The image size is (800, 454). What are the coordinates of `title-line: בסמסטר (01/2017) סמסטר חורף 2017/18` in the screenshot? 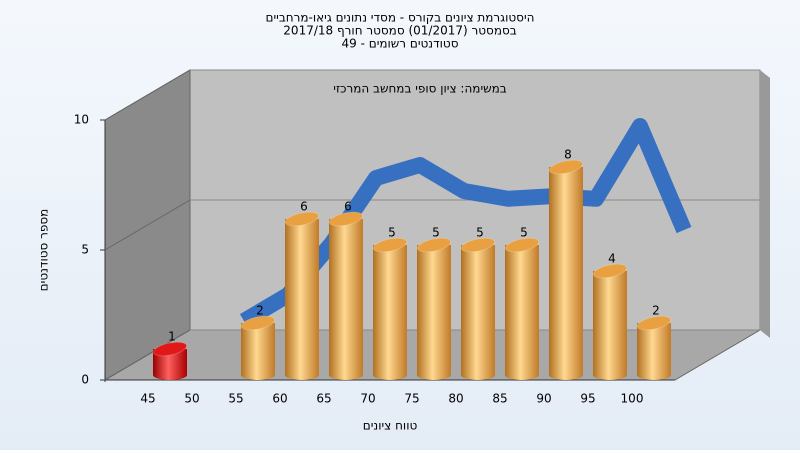 It's located at (399, 31).